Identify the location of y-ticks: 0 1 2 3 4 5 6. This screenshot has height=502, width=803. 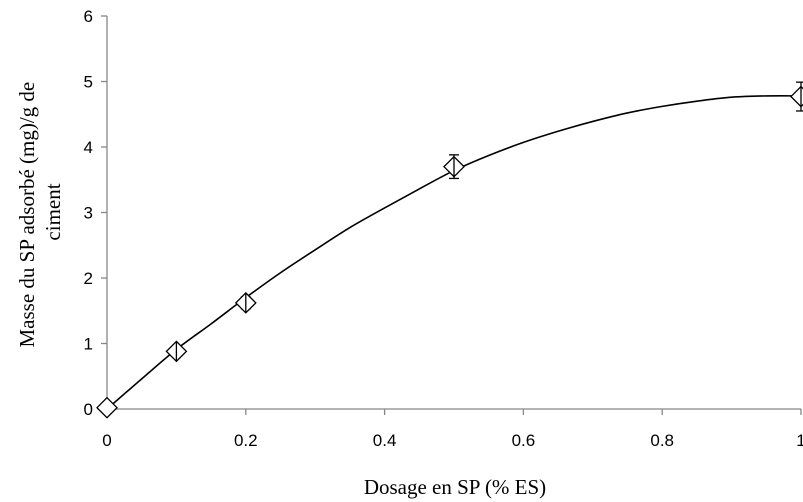
(95, 213).